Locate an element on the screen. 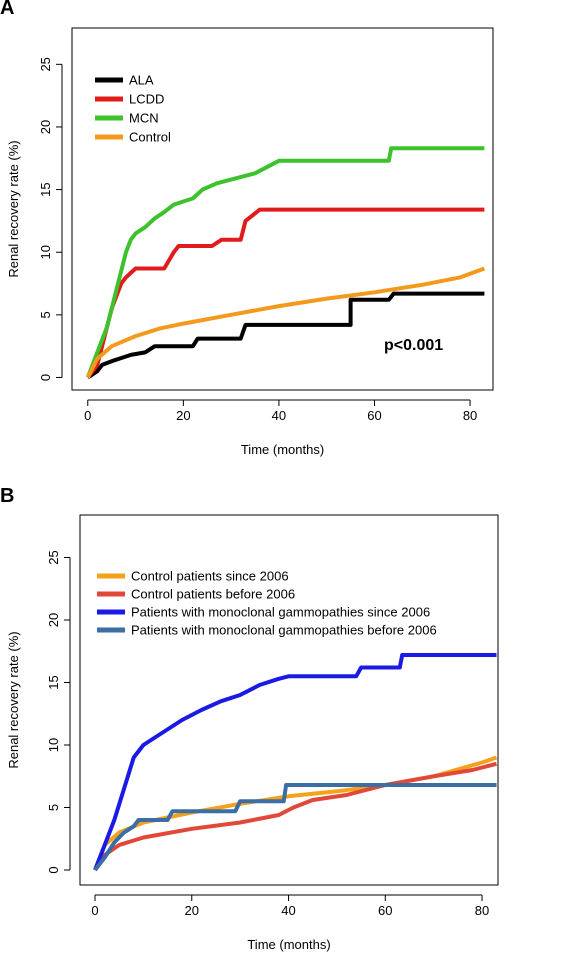 This screenshot has height=954, width=585. legend-label: Control patients before 2006 is located at coordinates (213, 594).